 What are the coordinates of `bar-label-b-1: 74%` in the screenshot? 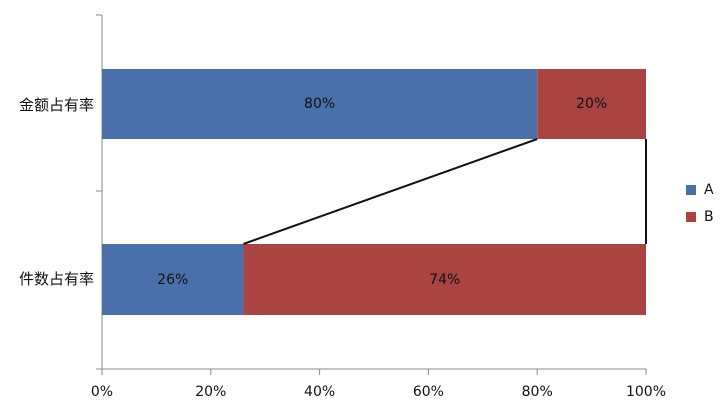 It's located at (445, 279).